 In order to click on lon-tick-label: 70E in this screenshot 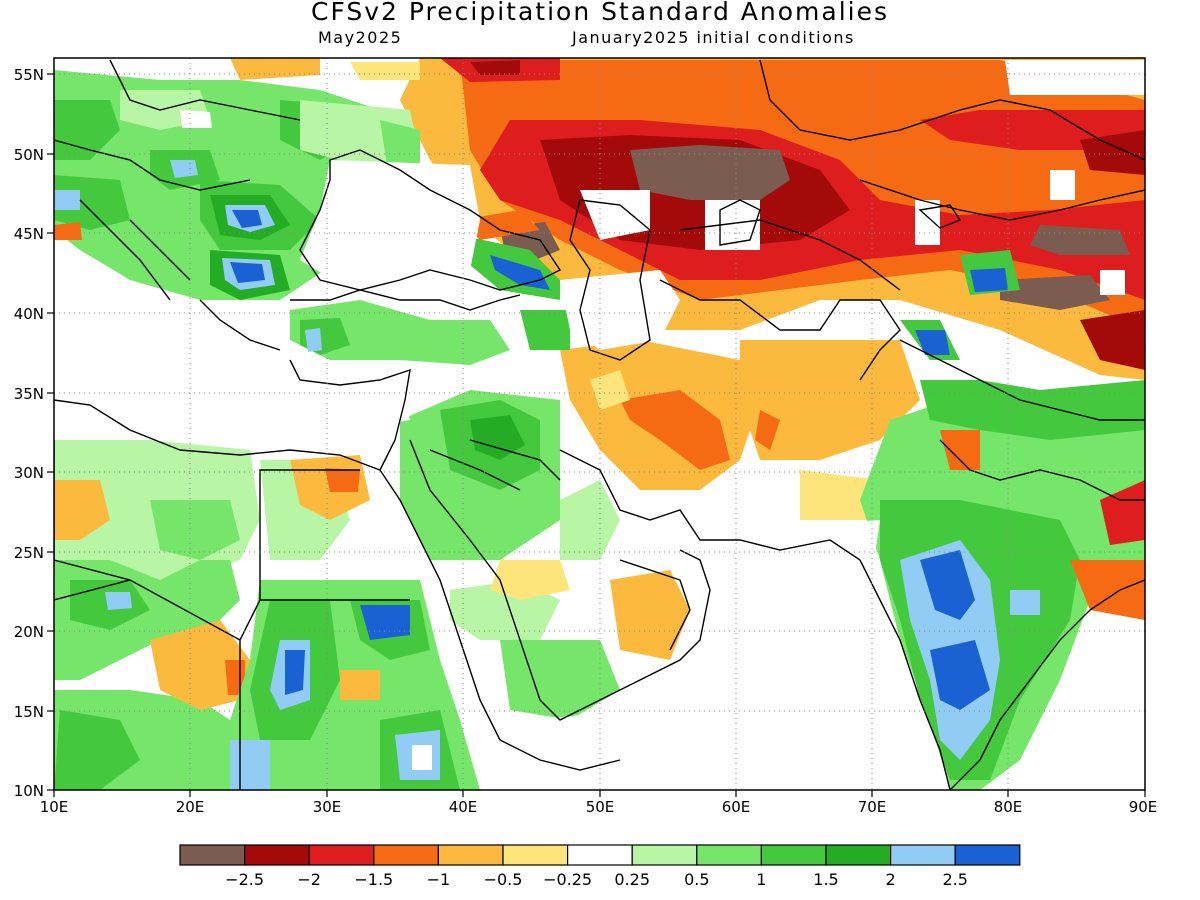, I will do `click(872, 807)`.